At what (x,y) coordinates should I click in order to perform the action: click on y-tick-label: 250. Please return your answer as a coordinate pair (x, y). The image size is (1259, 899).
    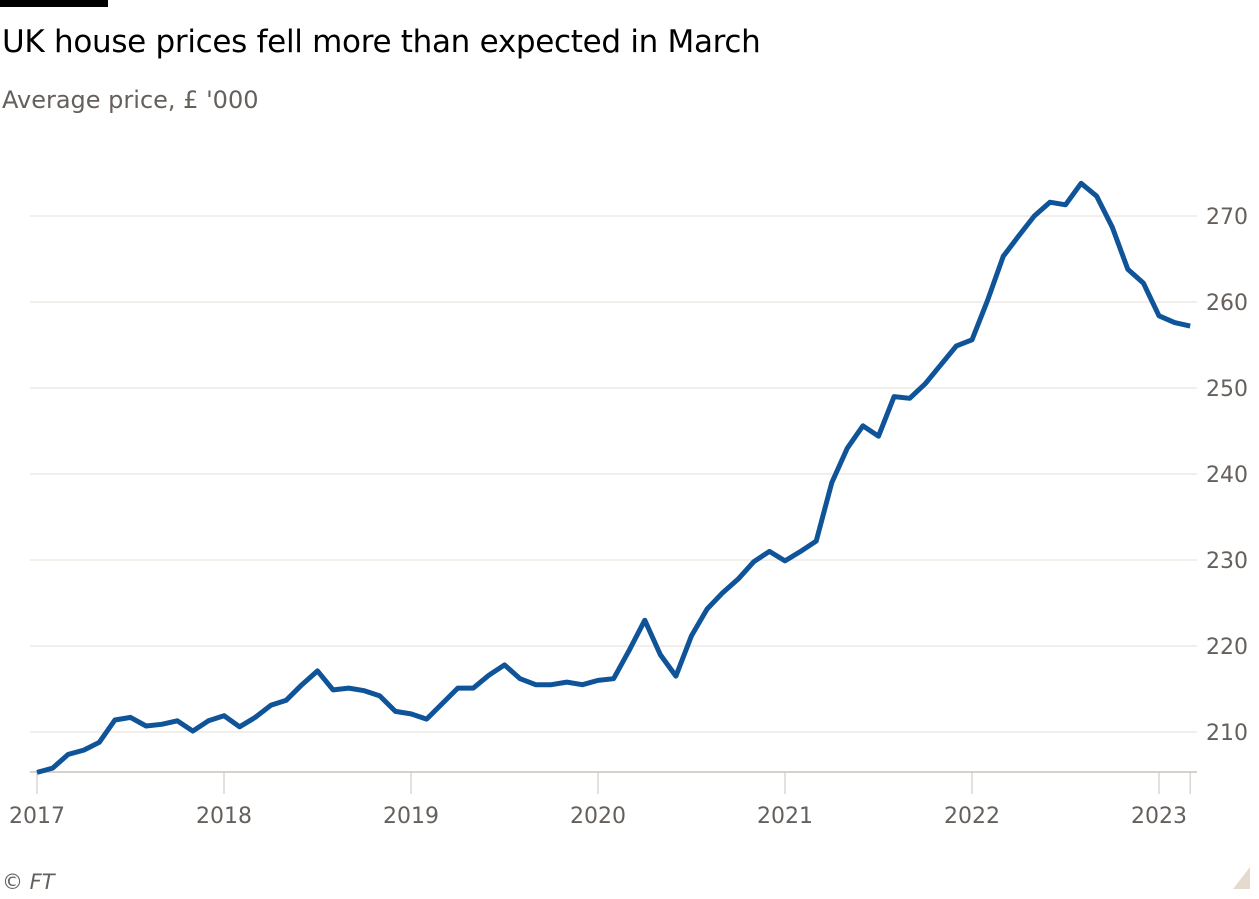
    Looking at the image, I should click on (1227, 389).